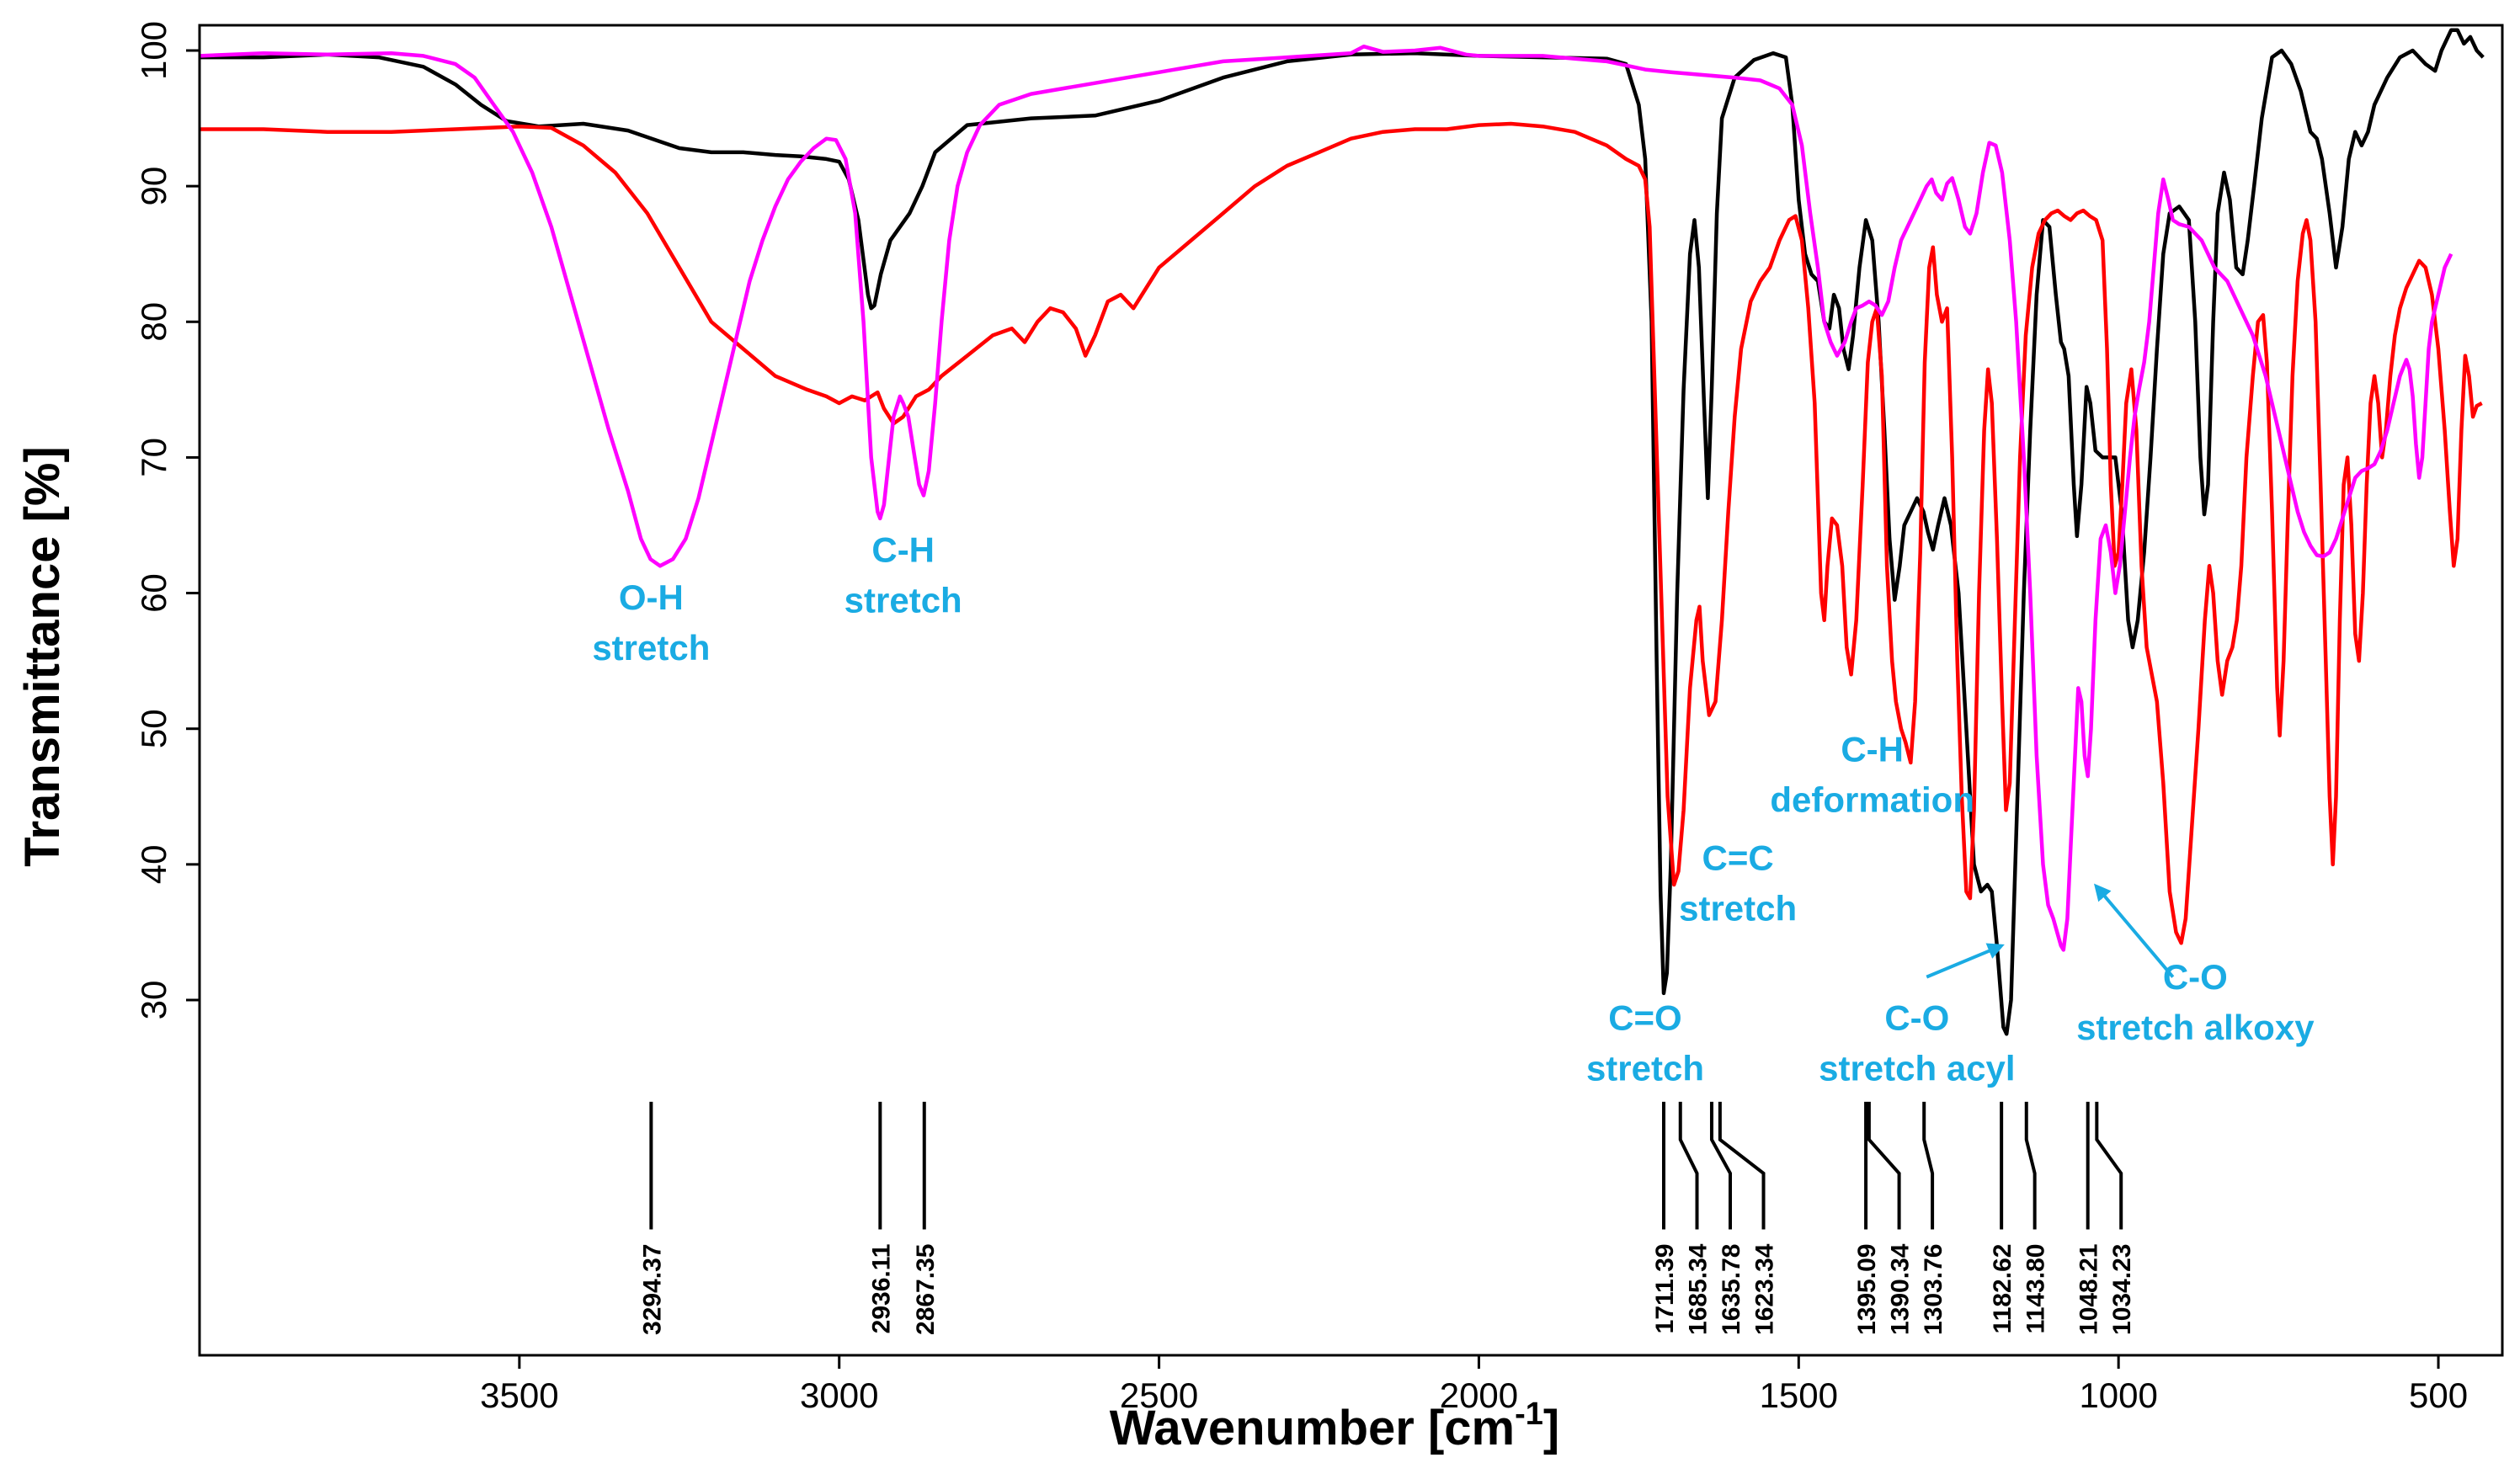 The height and width of the screenshot is (1479, 2520). What do you see at coordinates (903, 575) in the screenshot?
I see `annotation-label: C-H stretch` at bounding box center [903, 575].